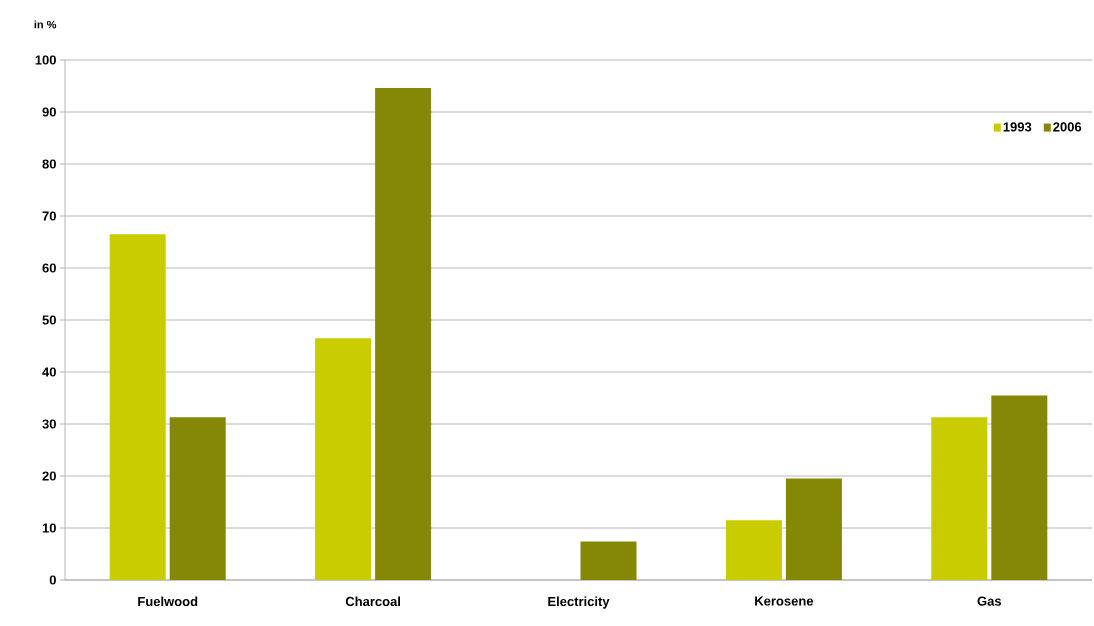  What do you see at coordinates (49, 268) in the screenshot?
I see `y-tick-label: 60` at bounding box center [49, 268].